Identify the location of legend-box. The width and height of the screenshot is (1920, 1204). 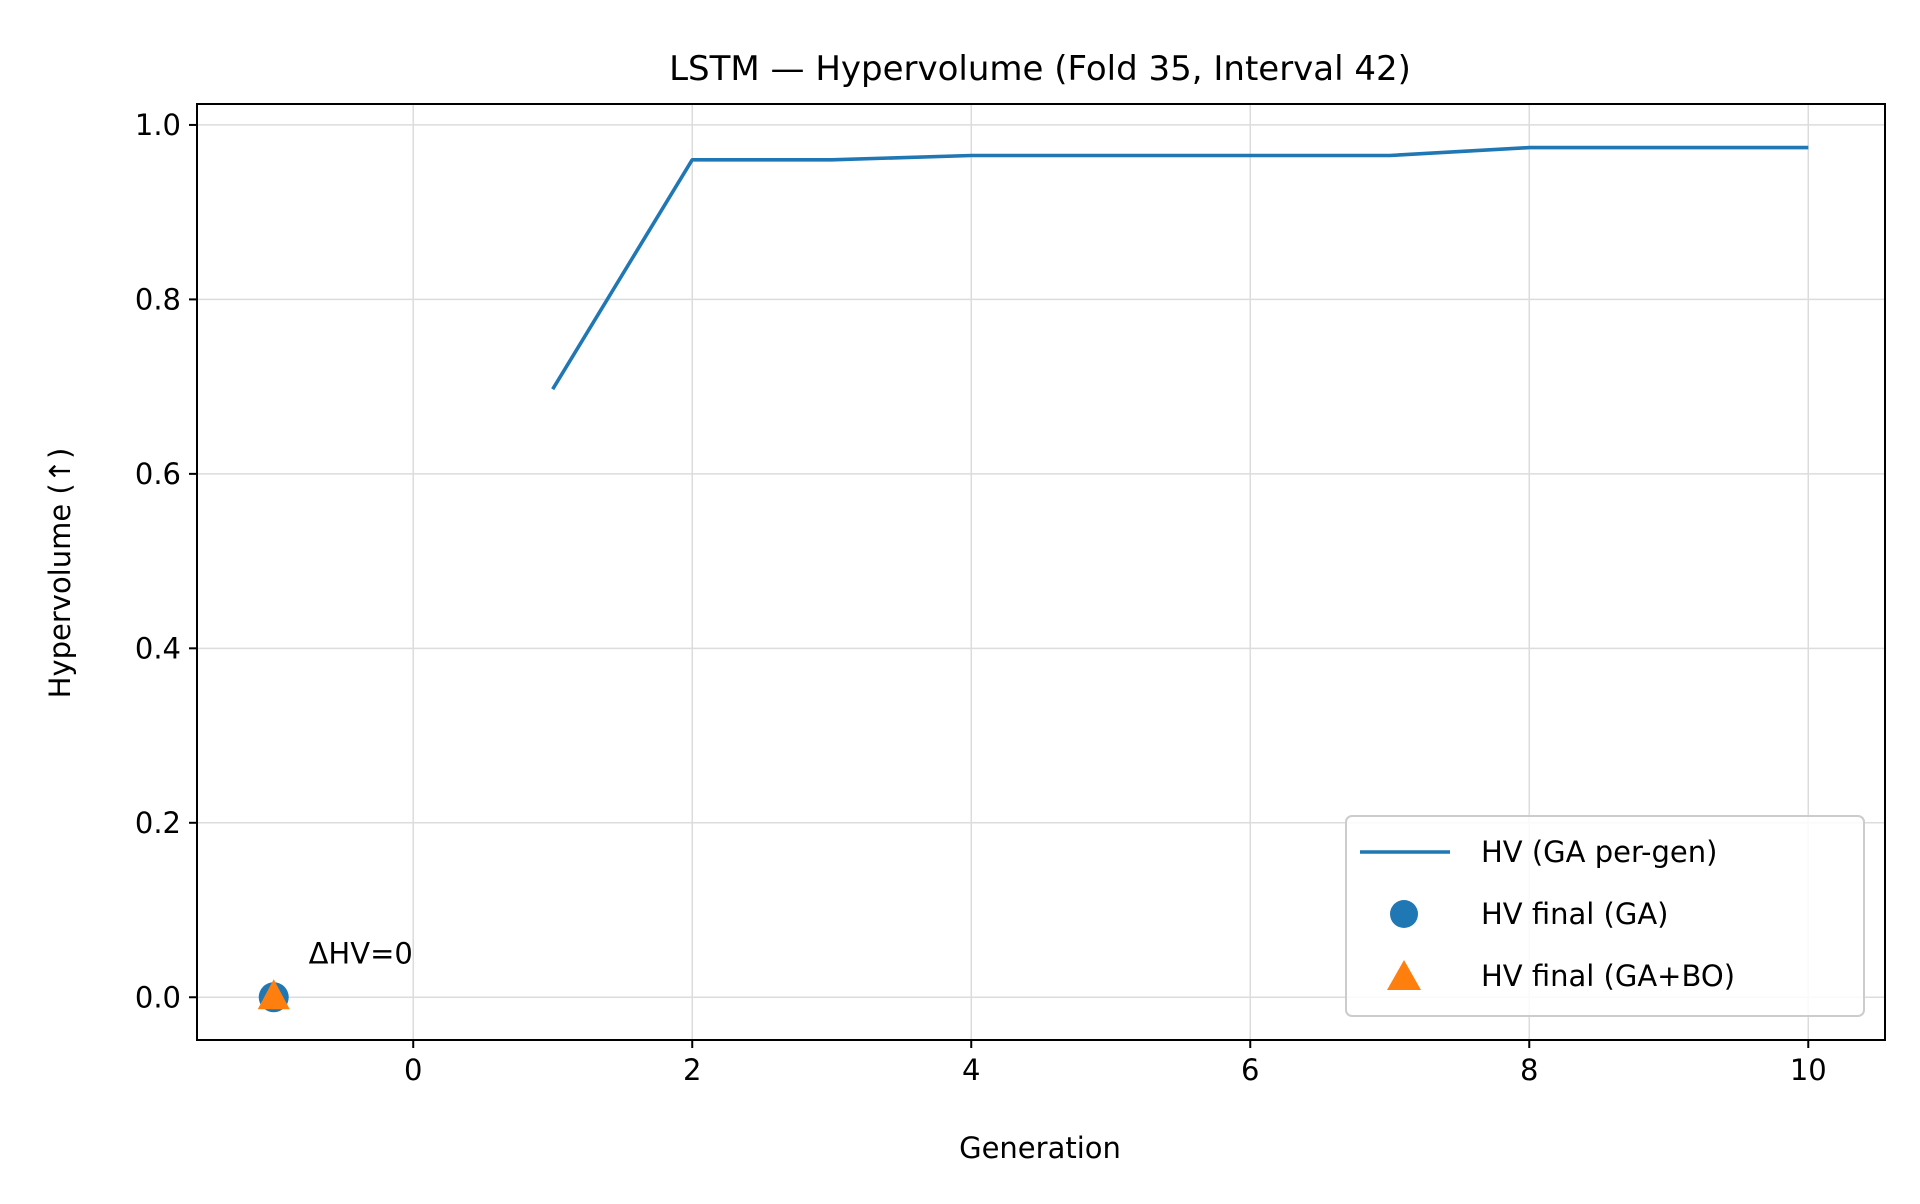
(1605, 916).